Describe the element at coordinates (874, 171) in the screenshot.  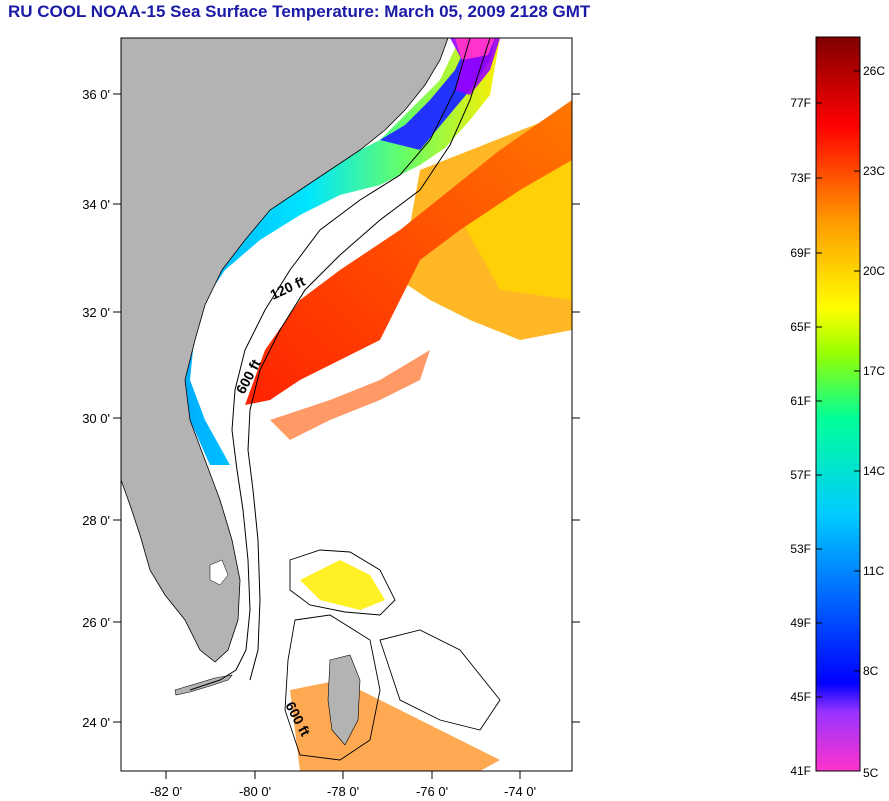
I see `cb-c-23: 23C` at that location.